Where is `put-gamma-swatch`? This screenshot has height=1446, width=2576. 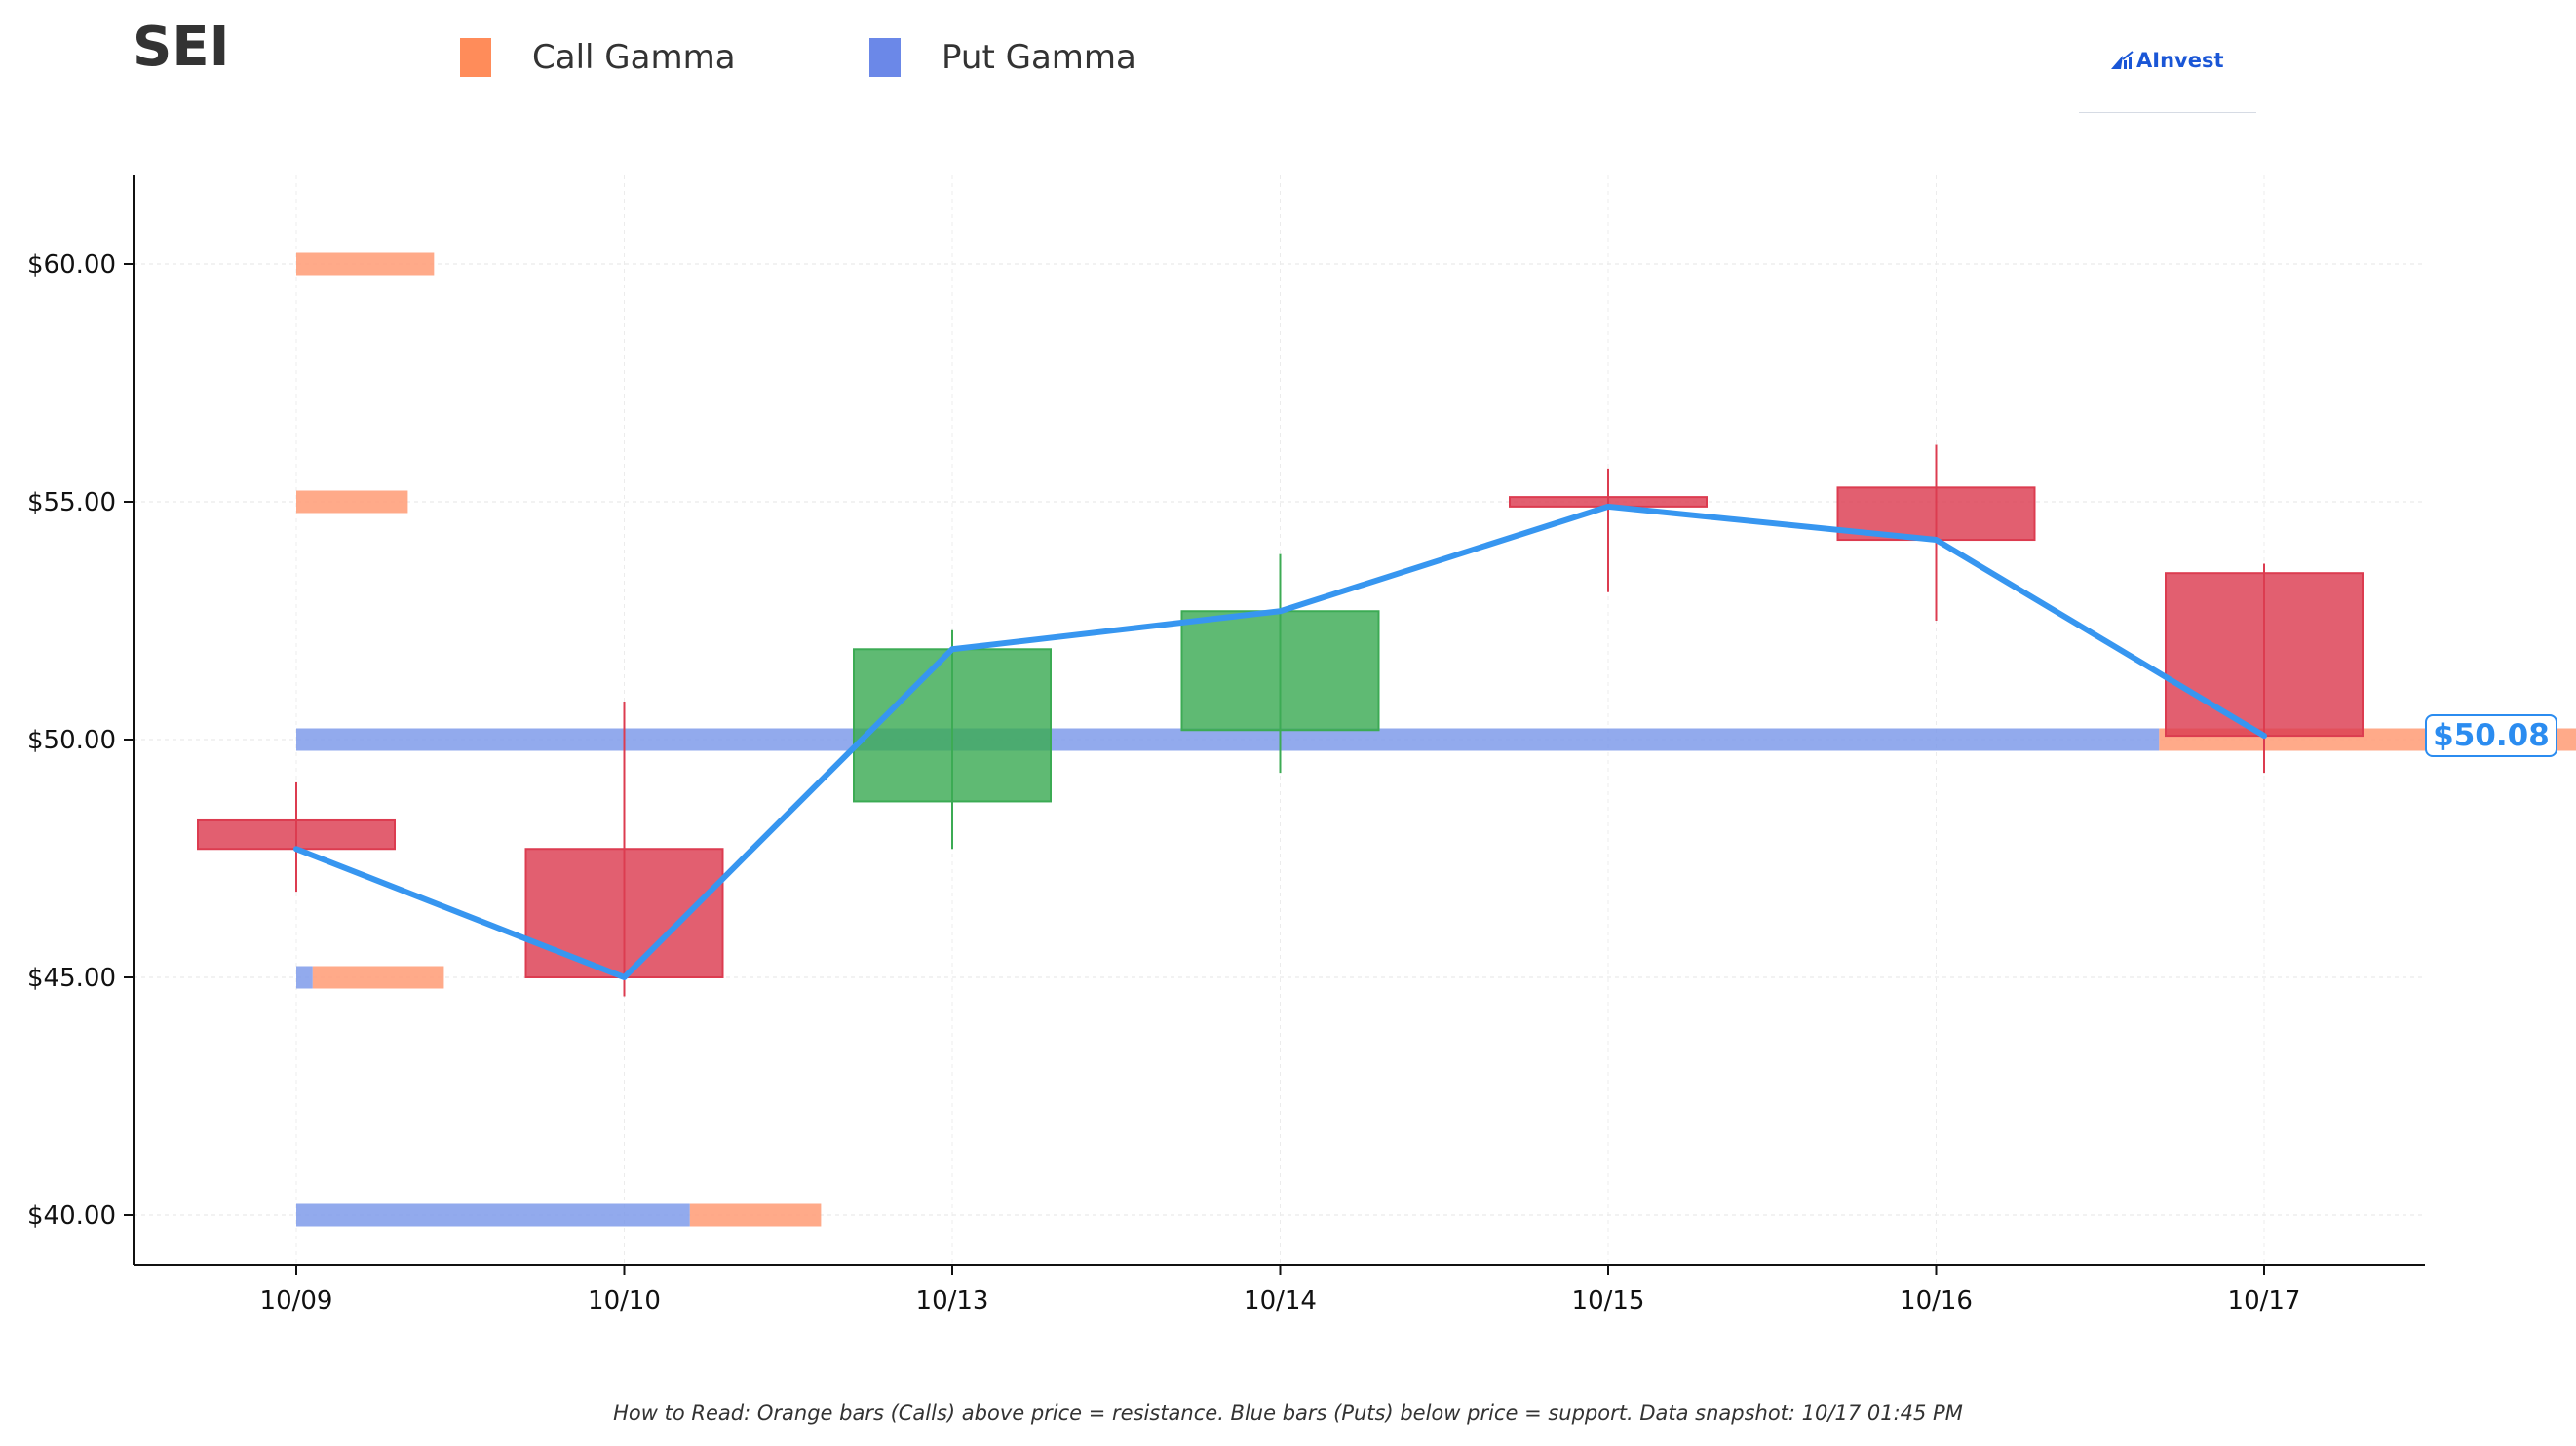 put-gamma-swatch is located at coordinates (885, 57).